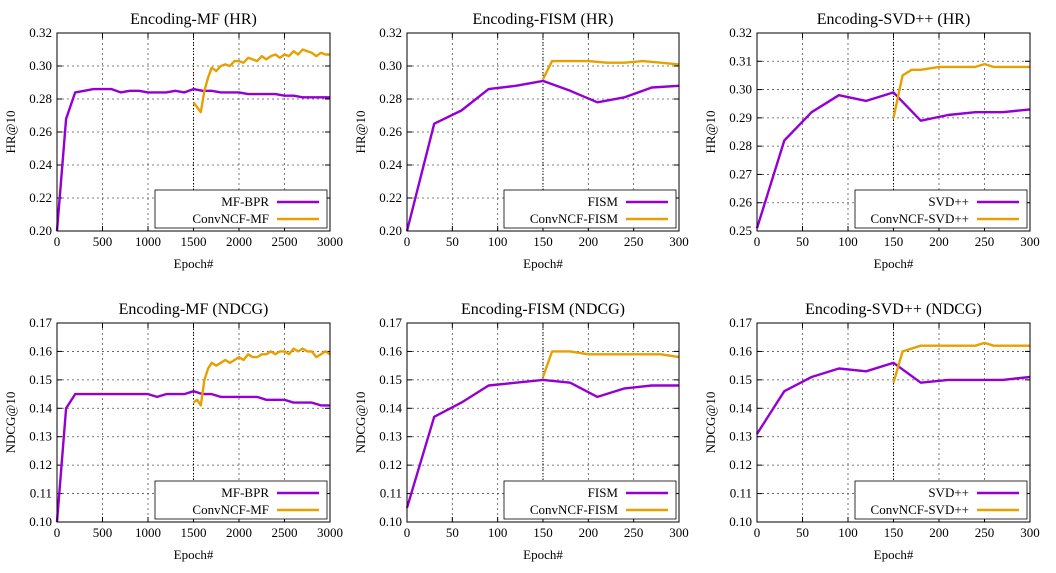 Image resolution: width=1056 pixels, height=573 pixels. What do you see at coordinates (194, 309) in the screenshot?
I see `chart-title: Encoding-MF (NDCG)` at bounding box center [194, 309].